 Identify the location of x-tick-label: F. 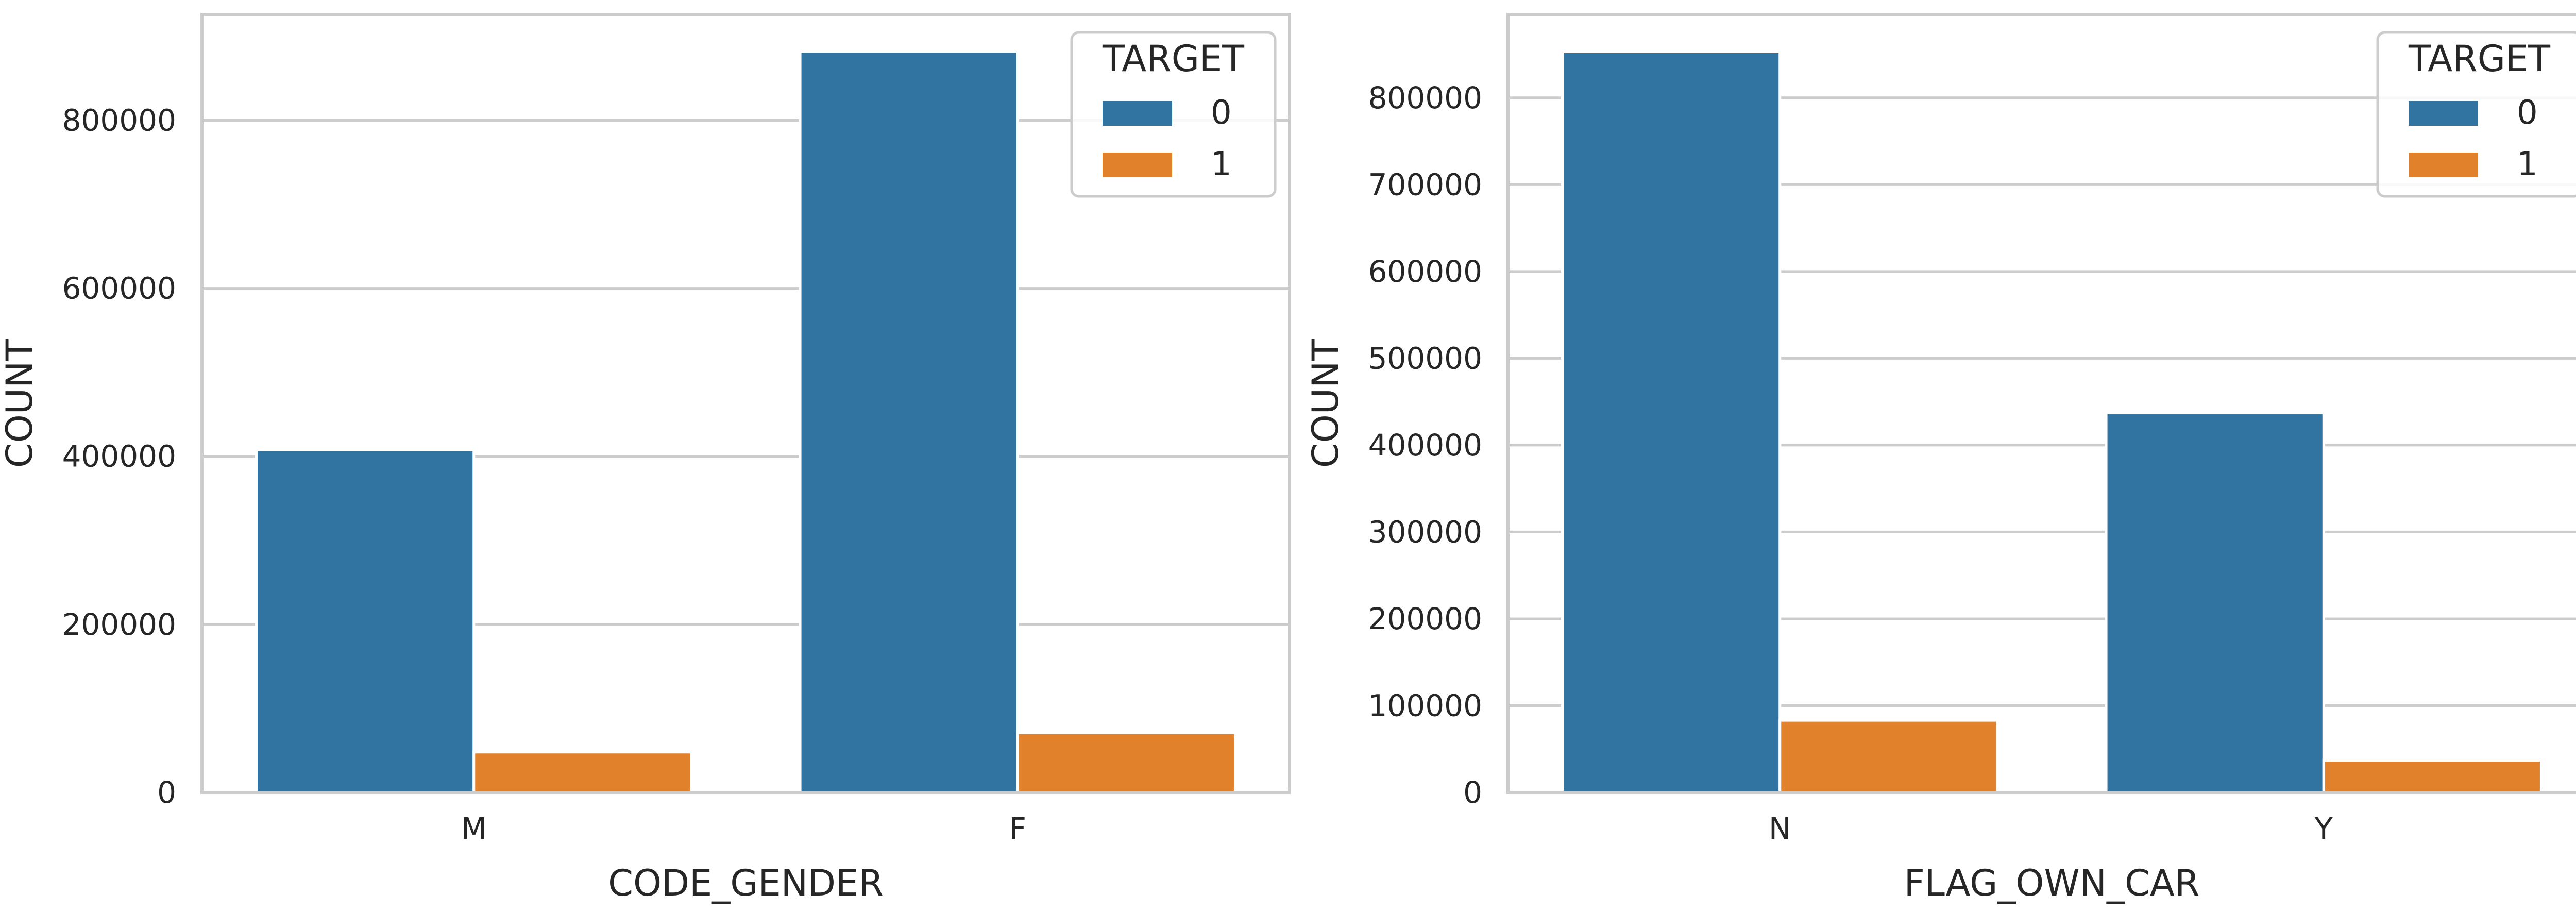
(1017, 828).